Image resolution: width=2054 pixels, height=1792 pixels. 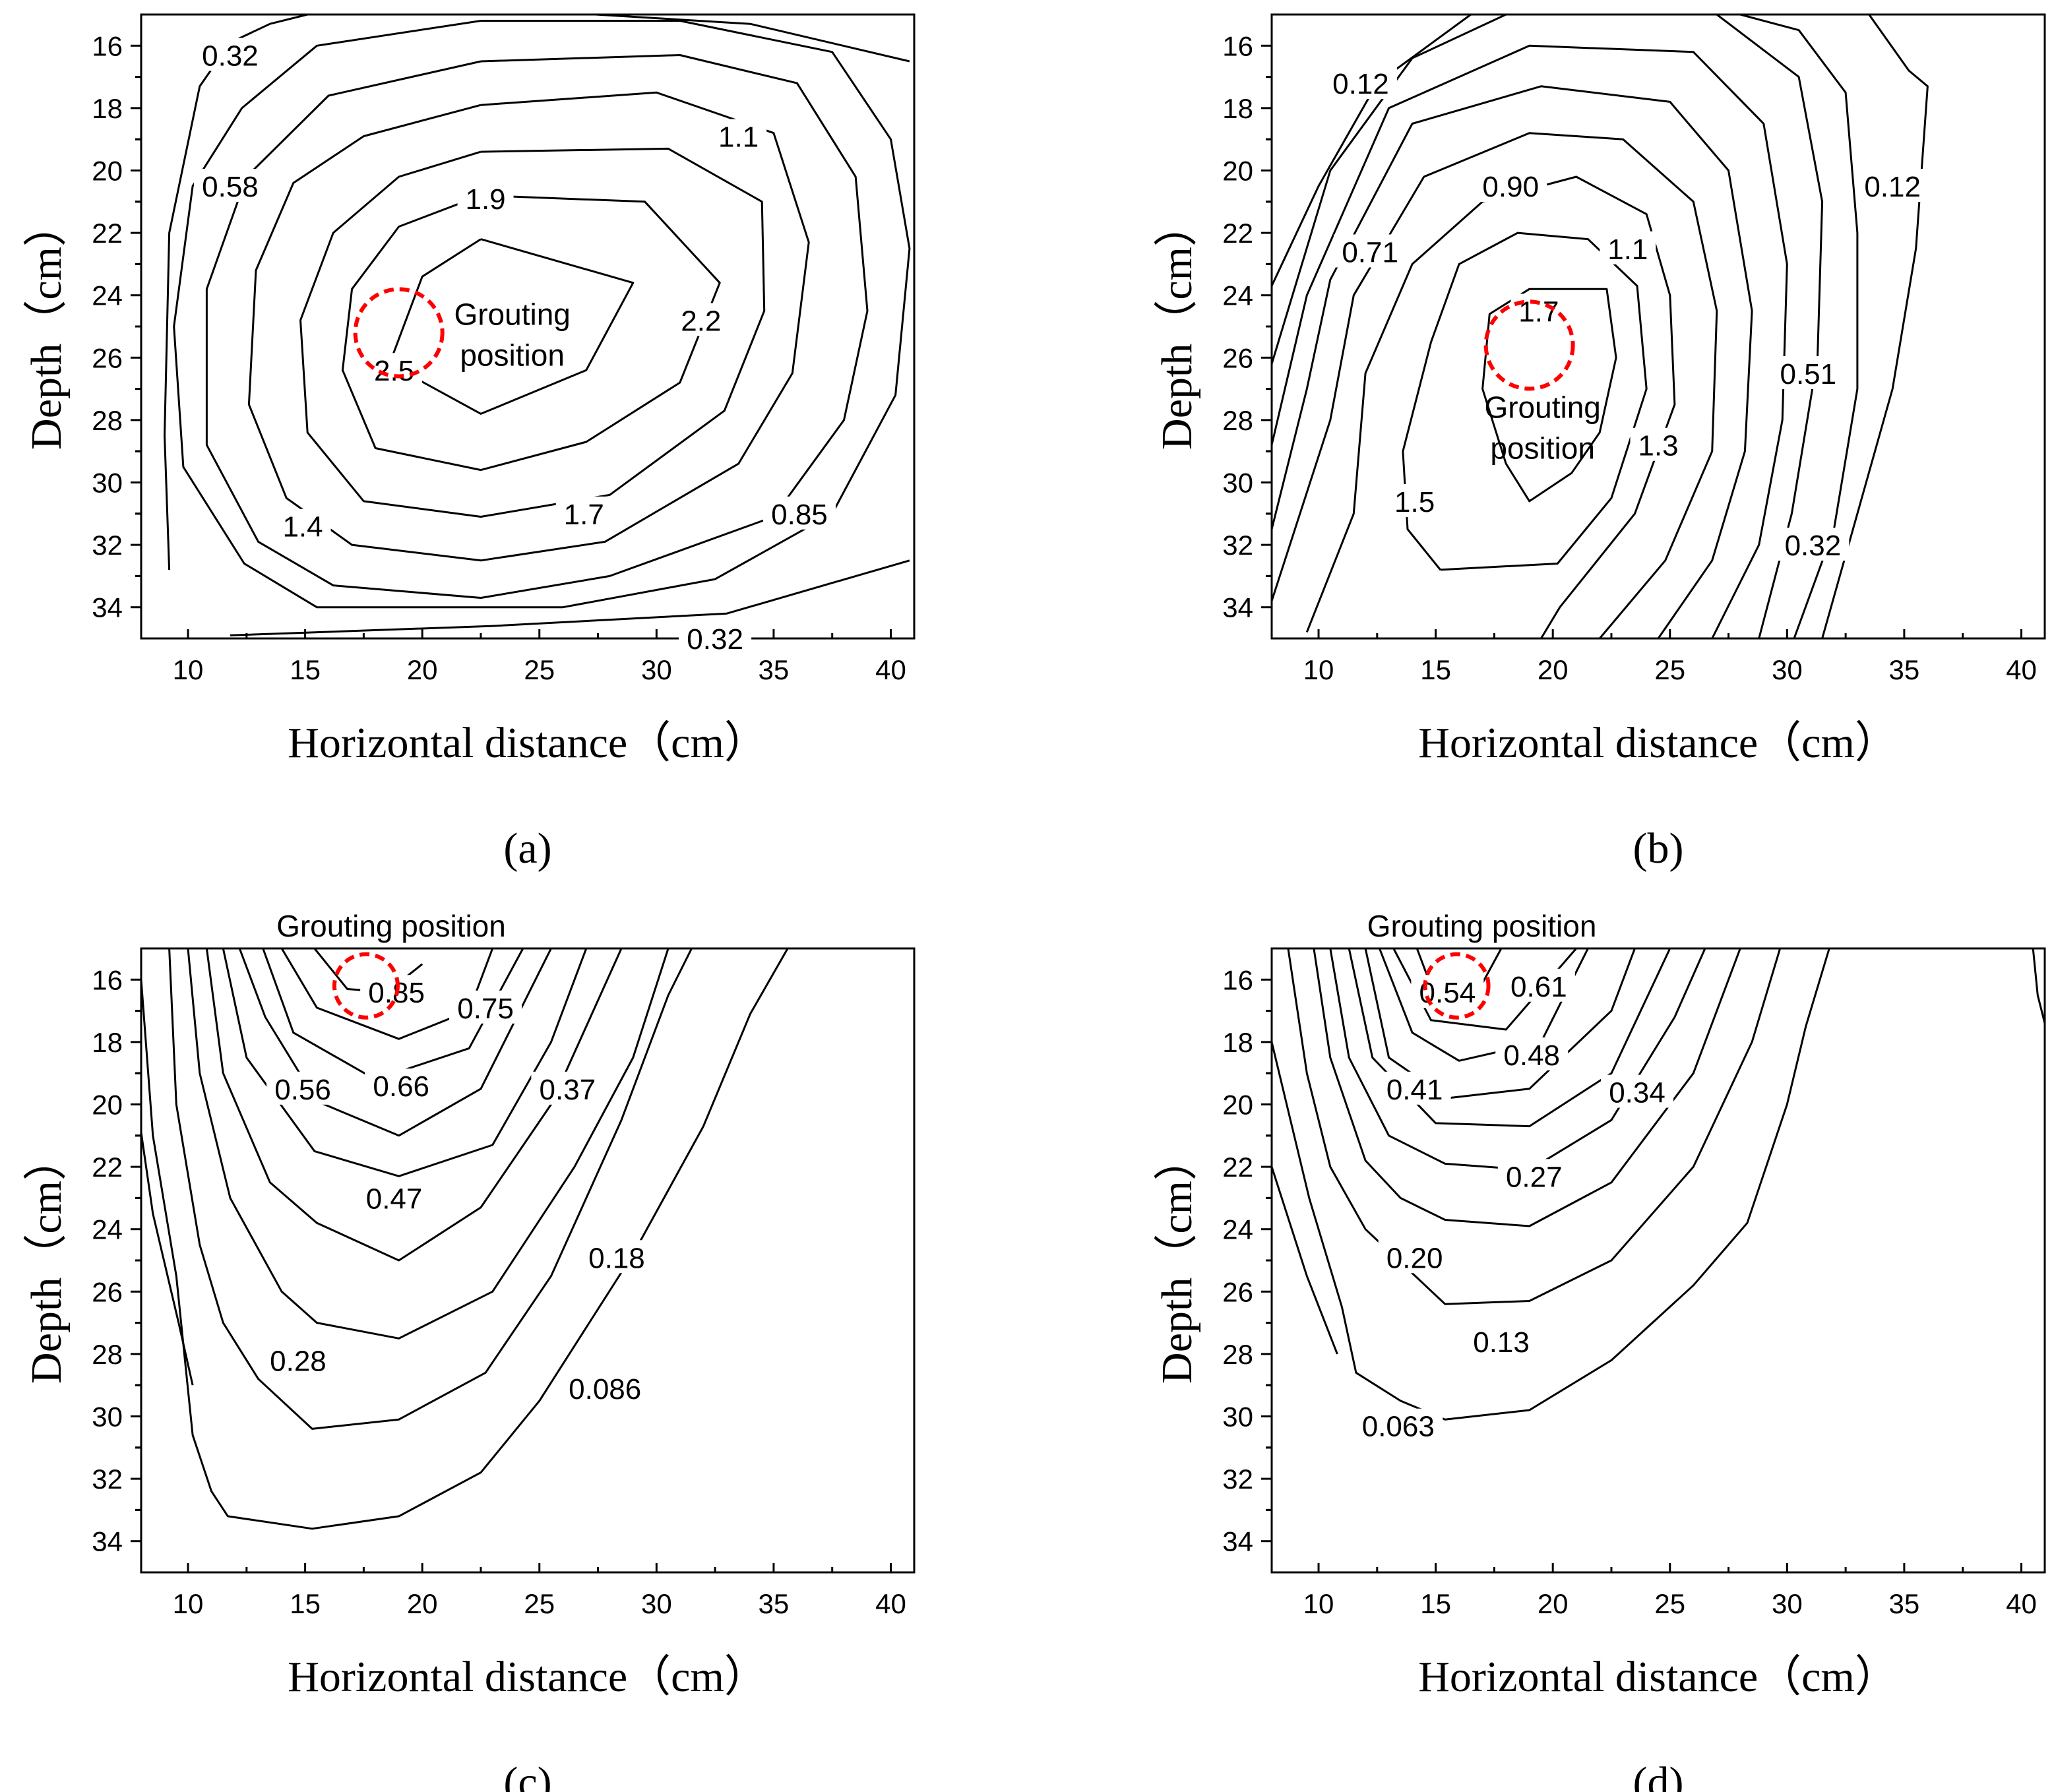 I want to click on contour-label: 0.086, so click(x=605, y=1389).